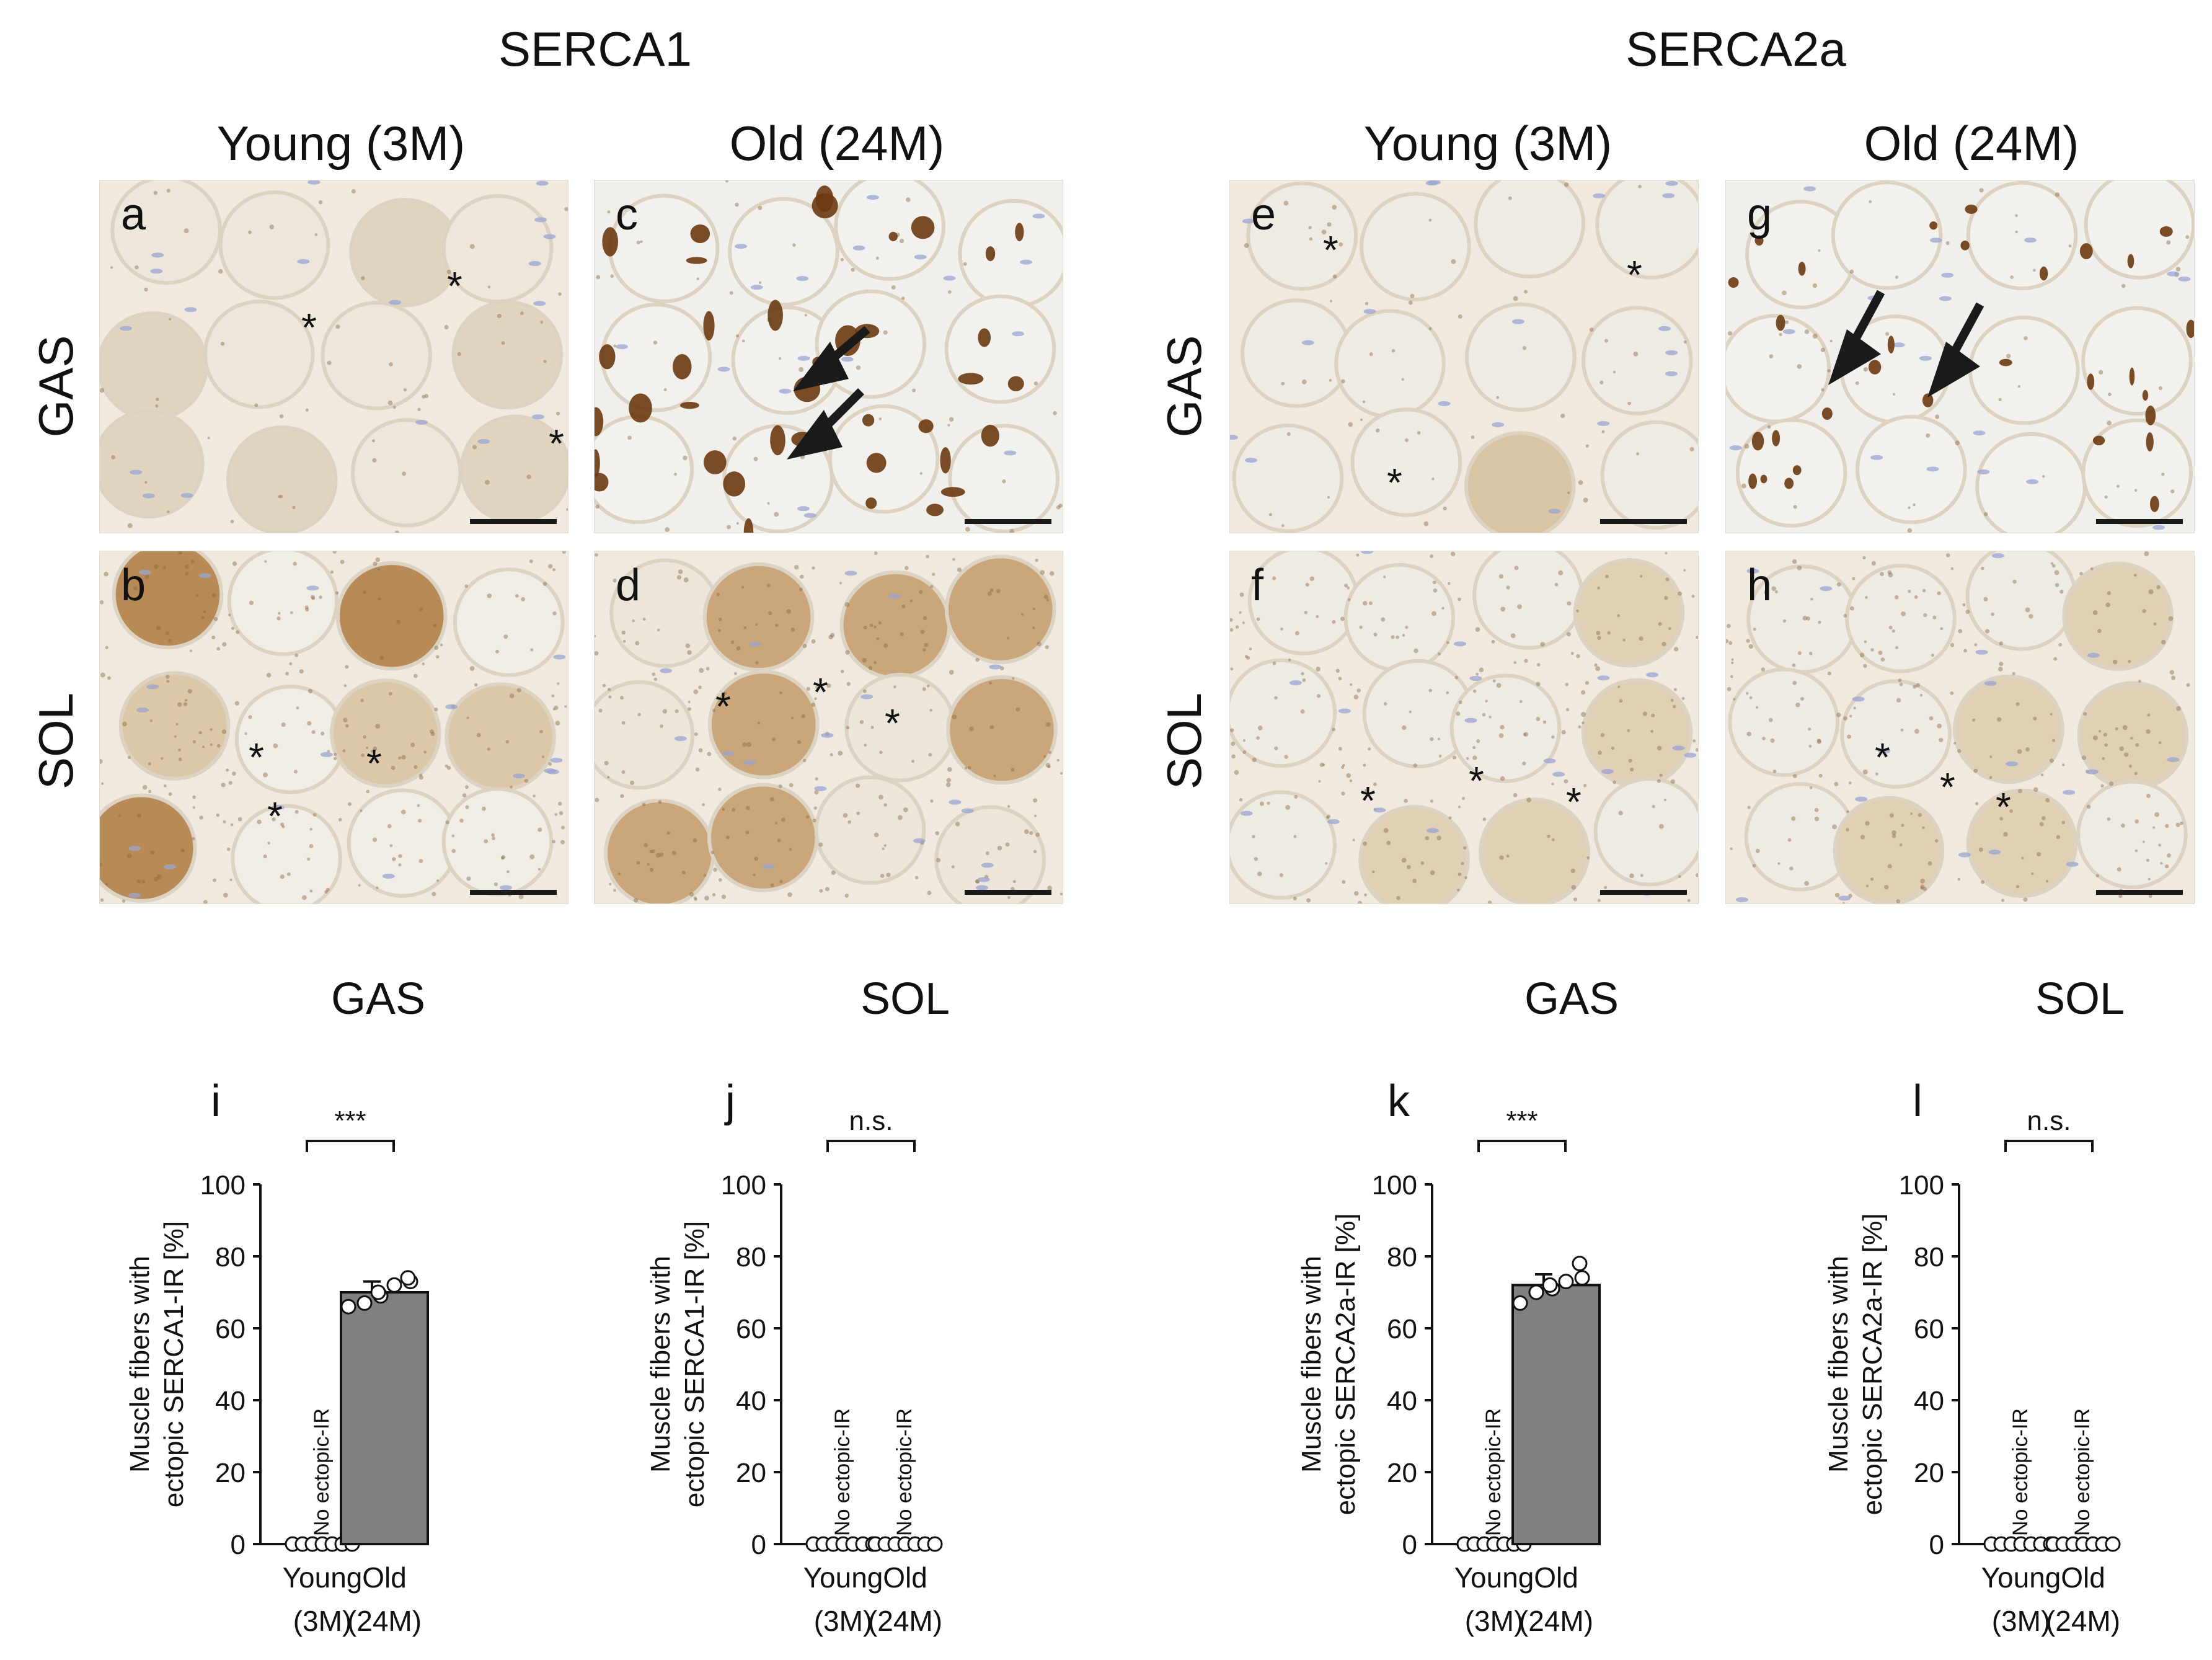 Image resolution: width=2212 pixels, height=1660 pixels. What do you see at coordinates (1872, 1365) in the screenshot?
I see `y-axis-label: ectopic SERCA2a-IR [%]` at bounding box center [1872, 1365].